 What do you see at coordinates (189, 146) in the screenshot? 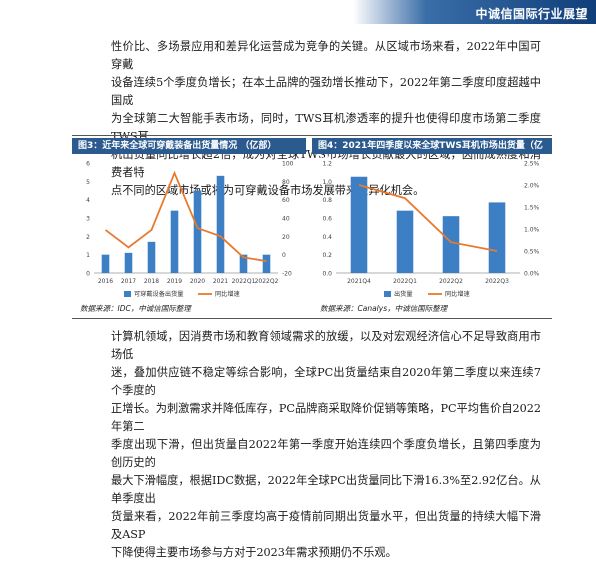
I see `figure3-title: 图3：近年来全球可穿戴装备出货量情况 （亿部）` at bounding box center [189, 146].